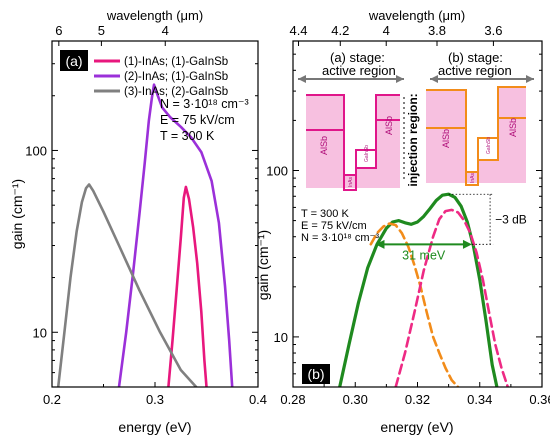  Describe the element at coordinates (434, 79) in the screenshot. I see `b-stage-b-arrowhead-left` at that location.